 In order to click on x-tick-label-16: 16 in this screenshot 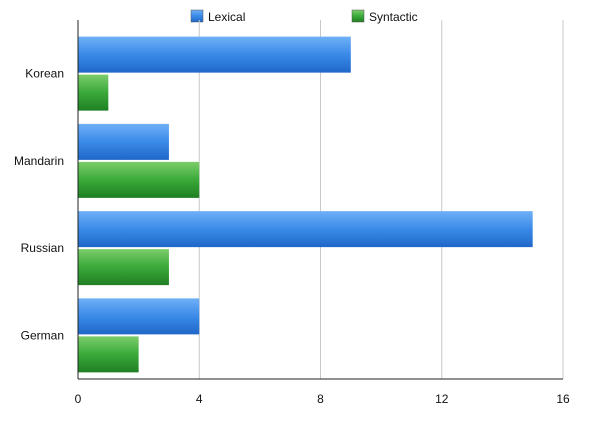, I will do `click(563, 399)`.